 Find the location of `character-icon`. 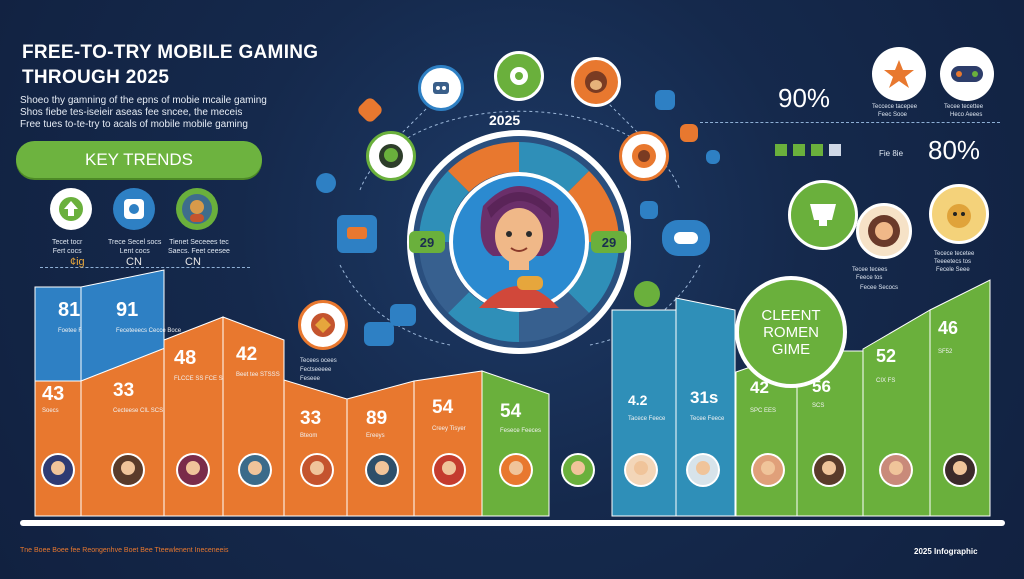

character-icon is located at coordinates (197, 209).